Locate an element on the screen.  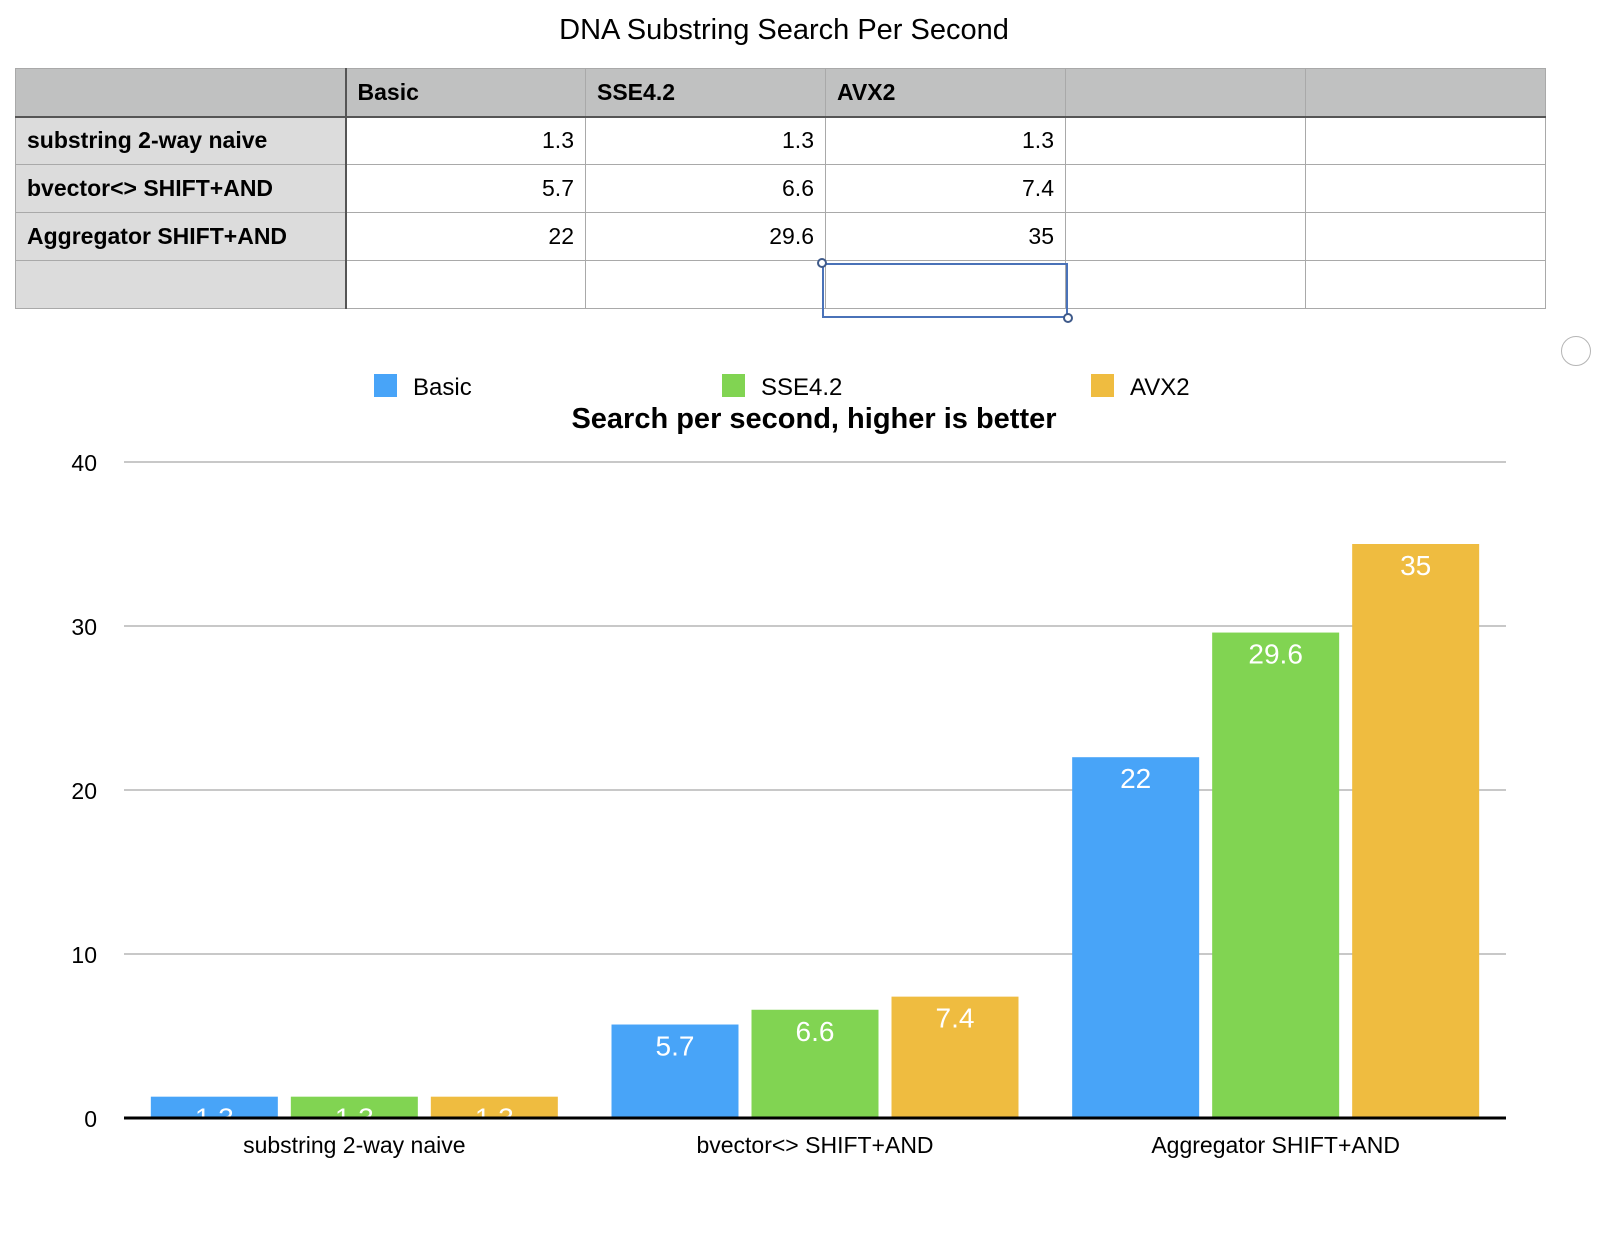
table-row is located at coordinates (780, 284).